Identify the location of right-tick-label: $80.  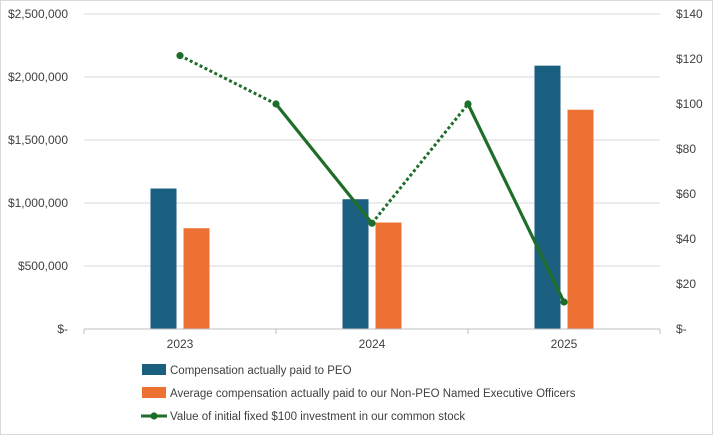
(686, 149).